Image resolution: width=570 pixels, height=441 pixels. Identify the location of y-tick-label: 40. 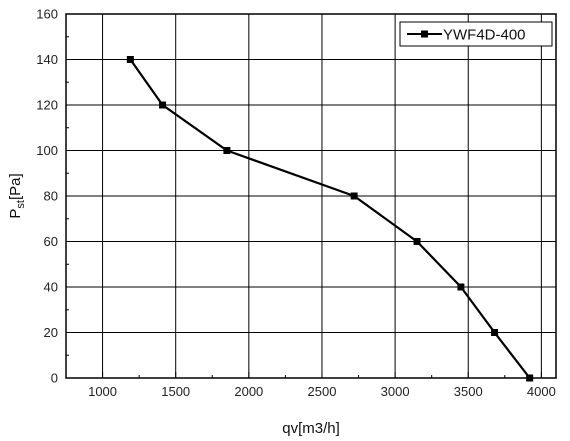
(51, 287).